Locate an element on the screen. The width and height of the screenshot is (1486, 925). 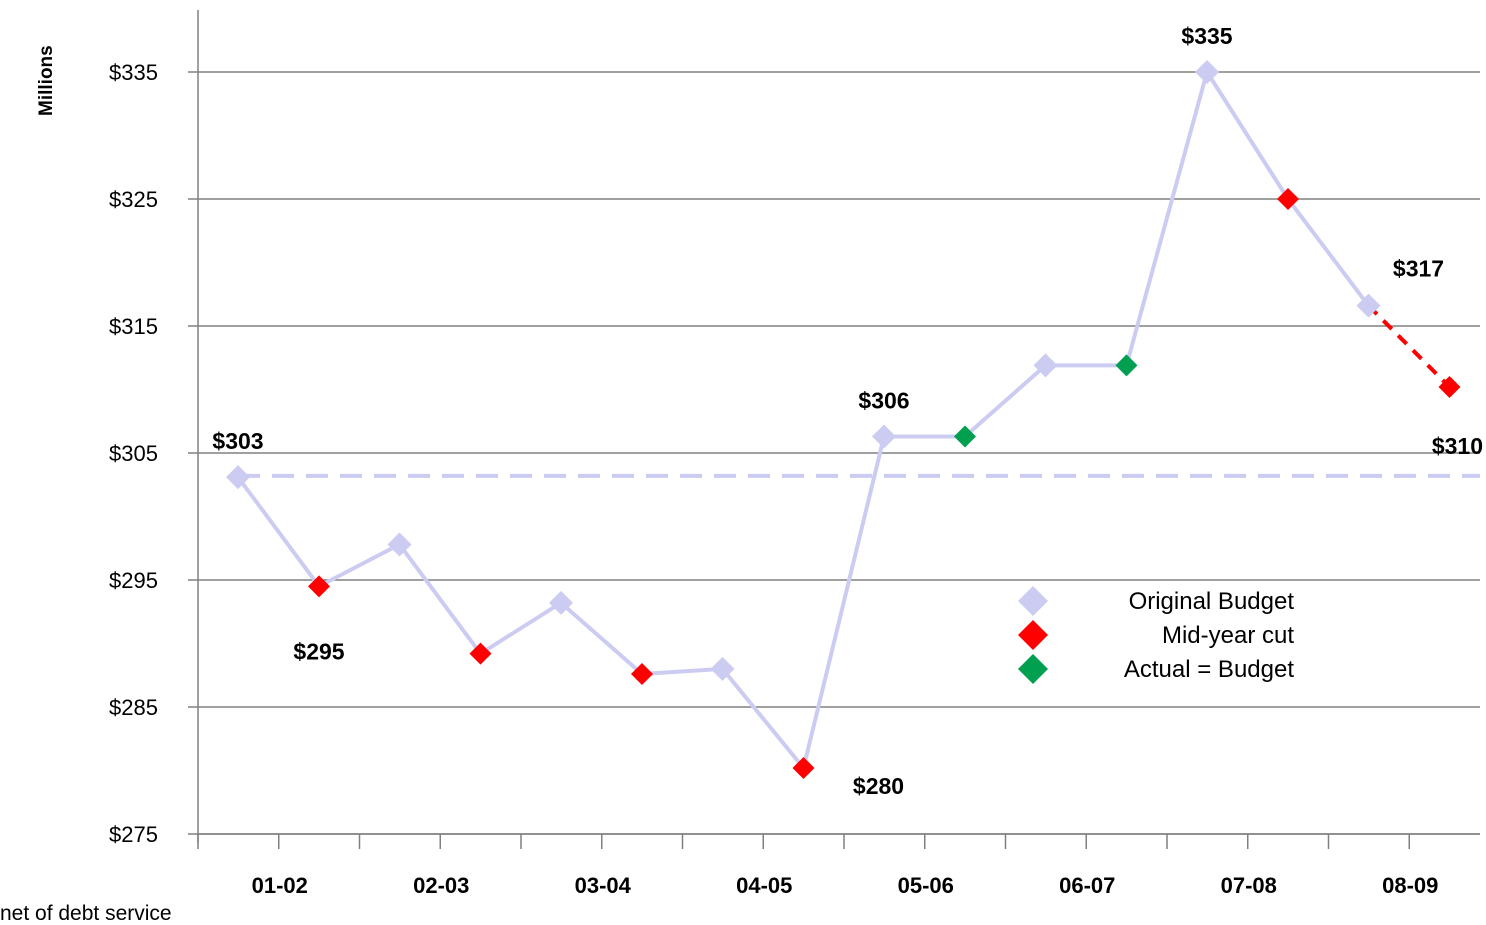
legend-marker-original is located at coordinates (1033, 601).